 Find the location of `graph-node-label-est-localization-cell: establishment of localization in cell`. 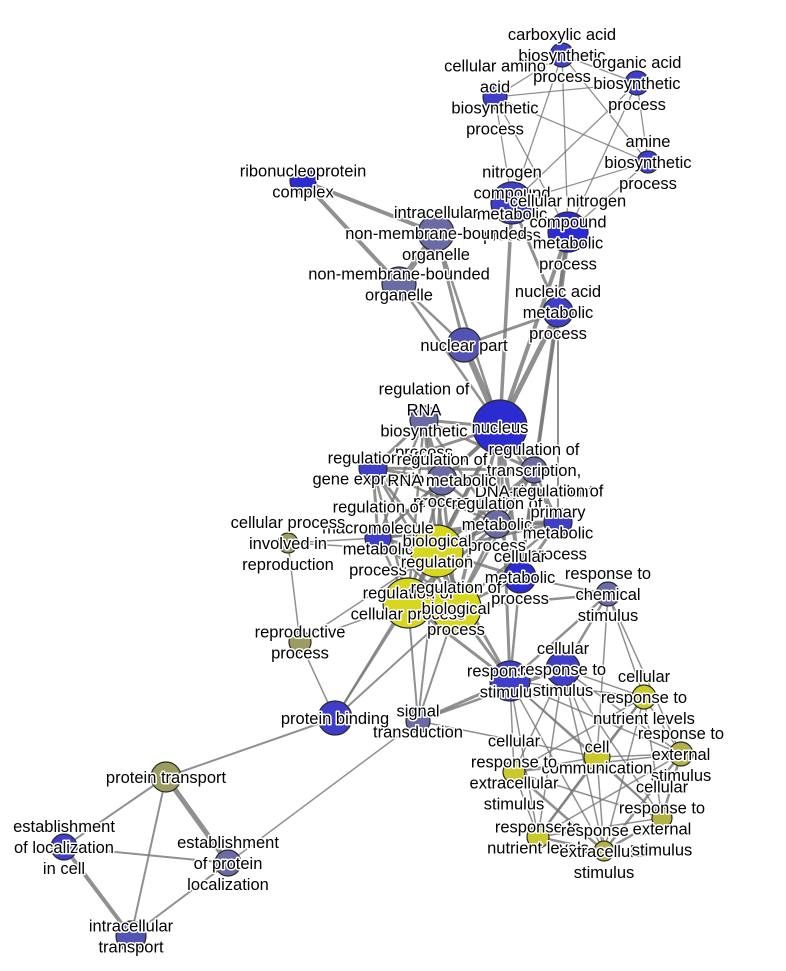

graph-node-label-est-localization-cell: establishment of localization in cell is located at coordinates (64, 848).